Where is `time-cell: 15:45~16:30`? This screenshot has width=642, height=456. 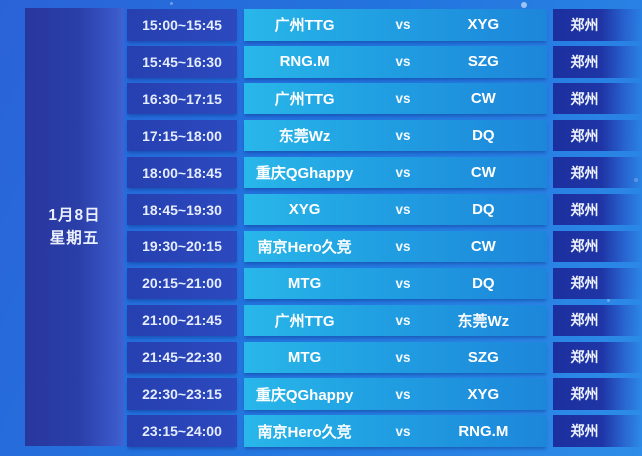
time-cell: 15:45~16:30 is located at coordinates (182, 61).